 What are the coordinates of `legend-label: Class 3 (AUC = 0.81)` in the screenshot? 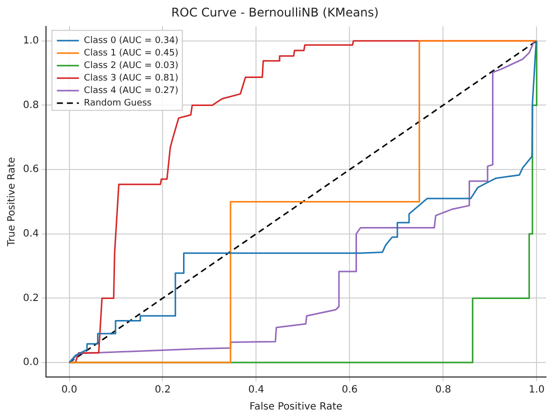 It's located at (131, 78).